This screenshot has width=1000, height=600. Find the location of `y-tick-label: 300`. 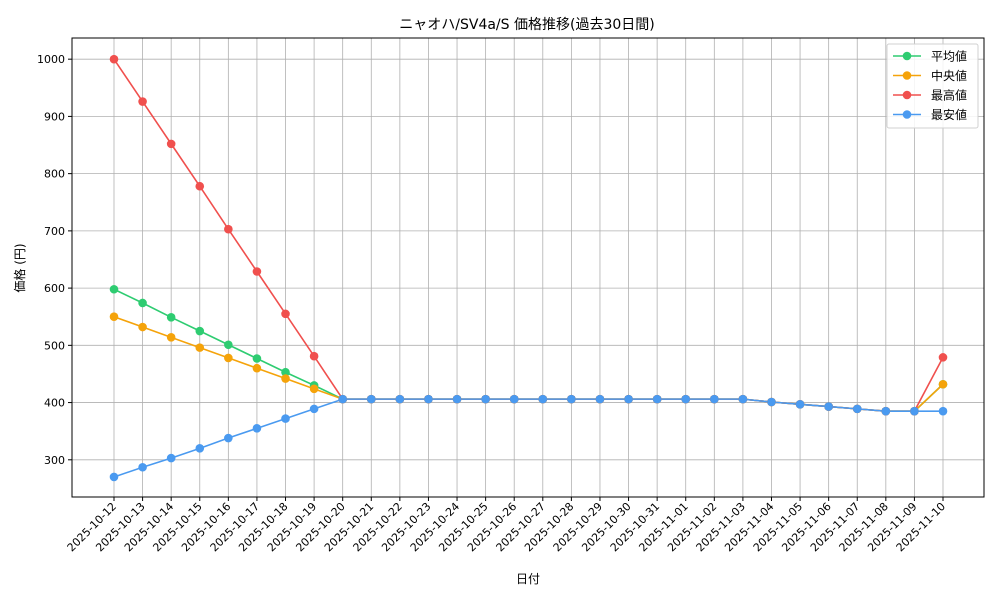

y-tick-label: 300 is located at coordinates (54, 460).